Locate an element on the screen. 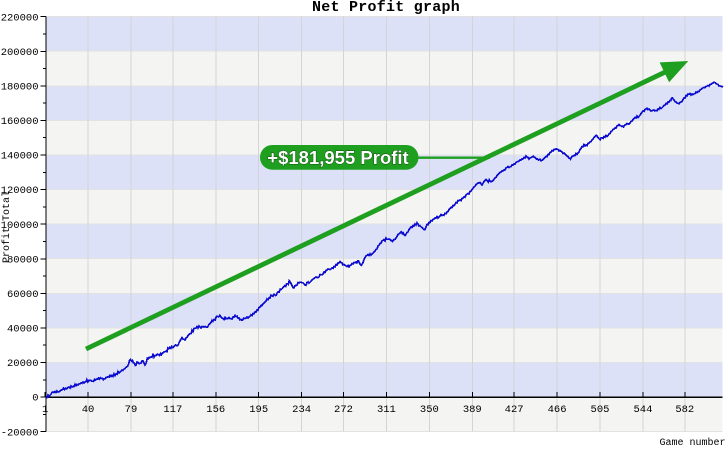 The width and height of the screenshot is (726, 452). svg-text: 544 is located at coordinates (642, 410).